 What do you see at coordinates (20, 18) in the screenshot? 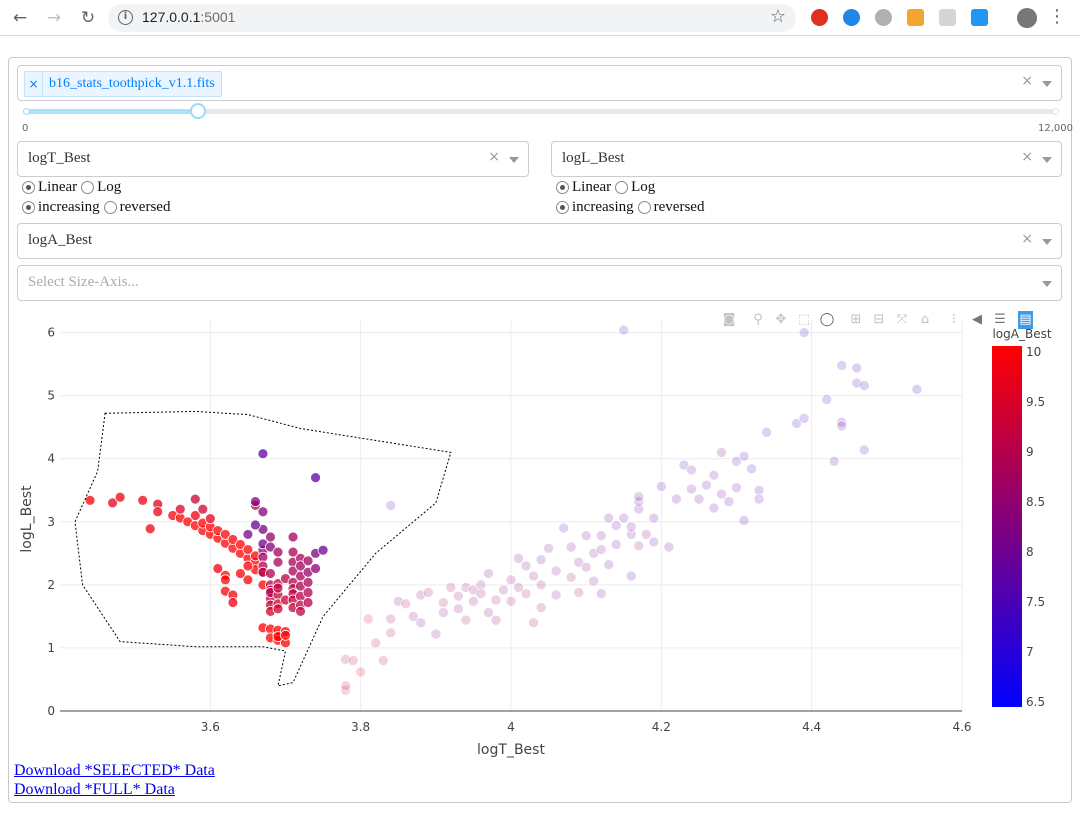
I see `back-arrow-icon: ←` at bounding box center [20, 18].